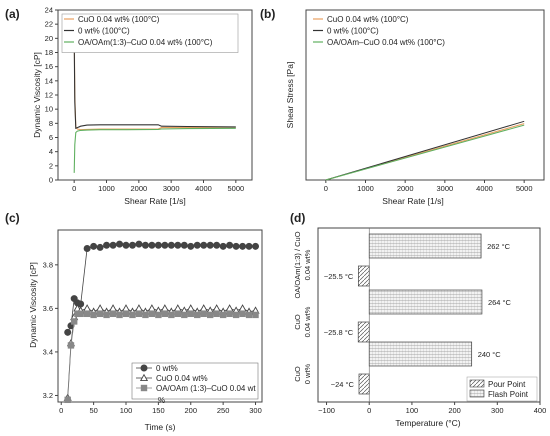  What do you see at coordinates (182, 378) in the screenshot?
I see `legend-label: CuO 0.04 wt%` at bounding box center [182, 378].